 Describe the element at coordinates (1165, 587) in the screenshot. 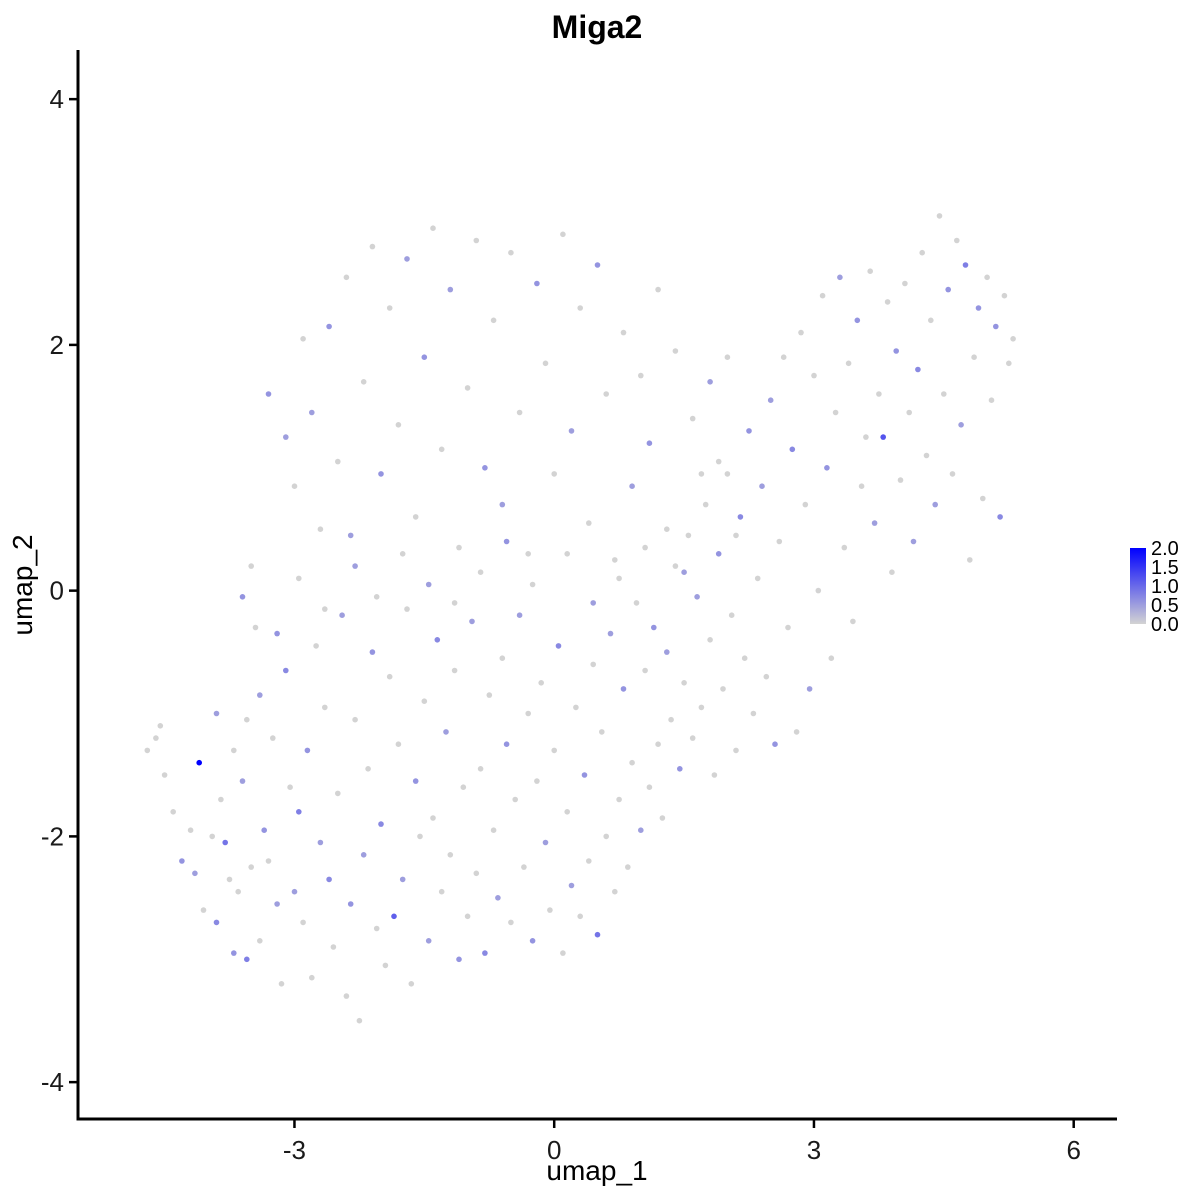

I see `colorbar-labels: 2.01.51.00.50.0` at that location.